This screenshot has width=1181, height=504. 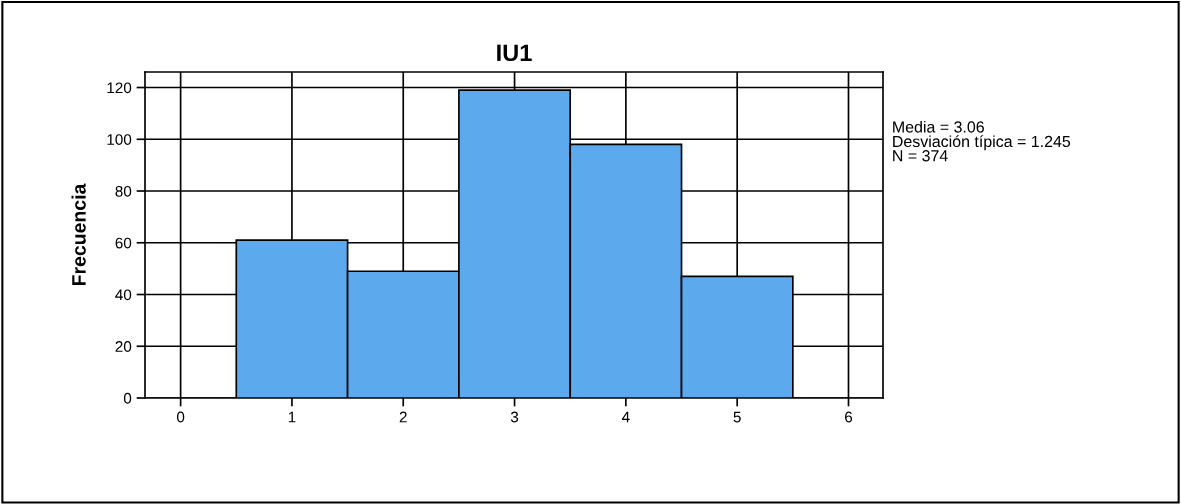 What do you see at coordinates (123, 191) in the screenshot?
I see `y-tick-label: 80` at bounding box center [123, 191].